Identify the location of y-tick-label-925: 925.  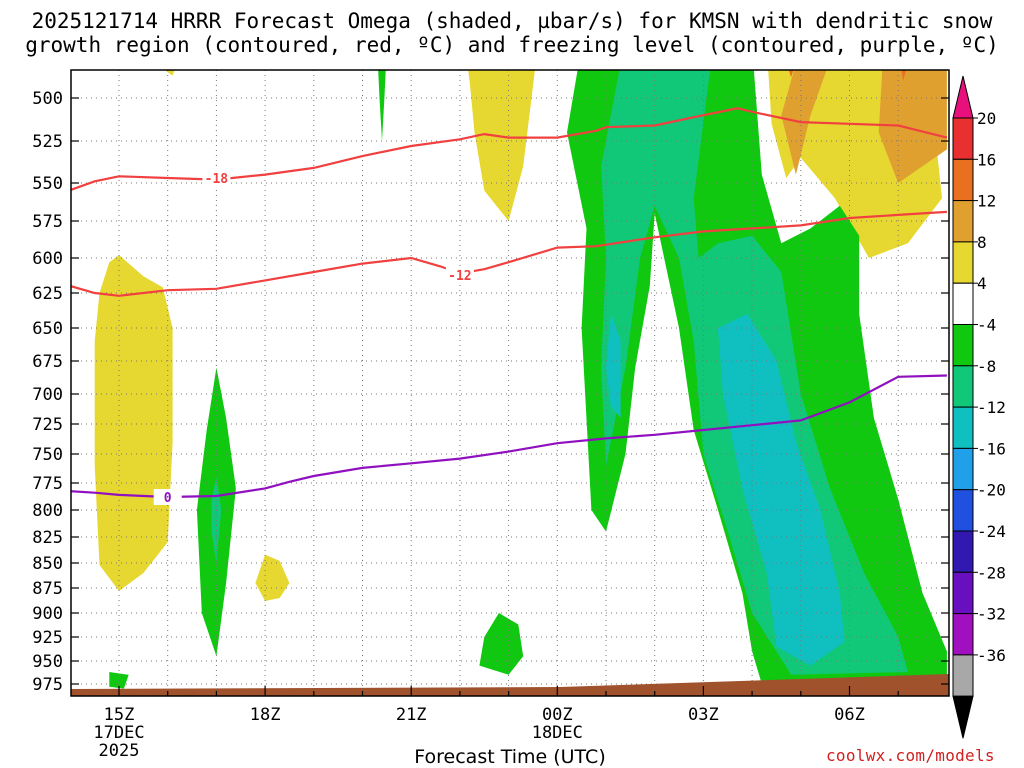
(47, 638).